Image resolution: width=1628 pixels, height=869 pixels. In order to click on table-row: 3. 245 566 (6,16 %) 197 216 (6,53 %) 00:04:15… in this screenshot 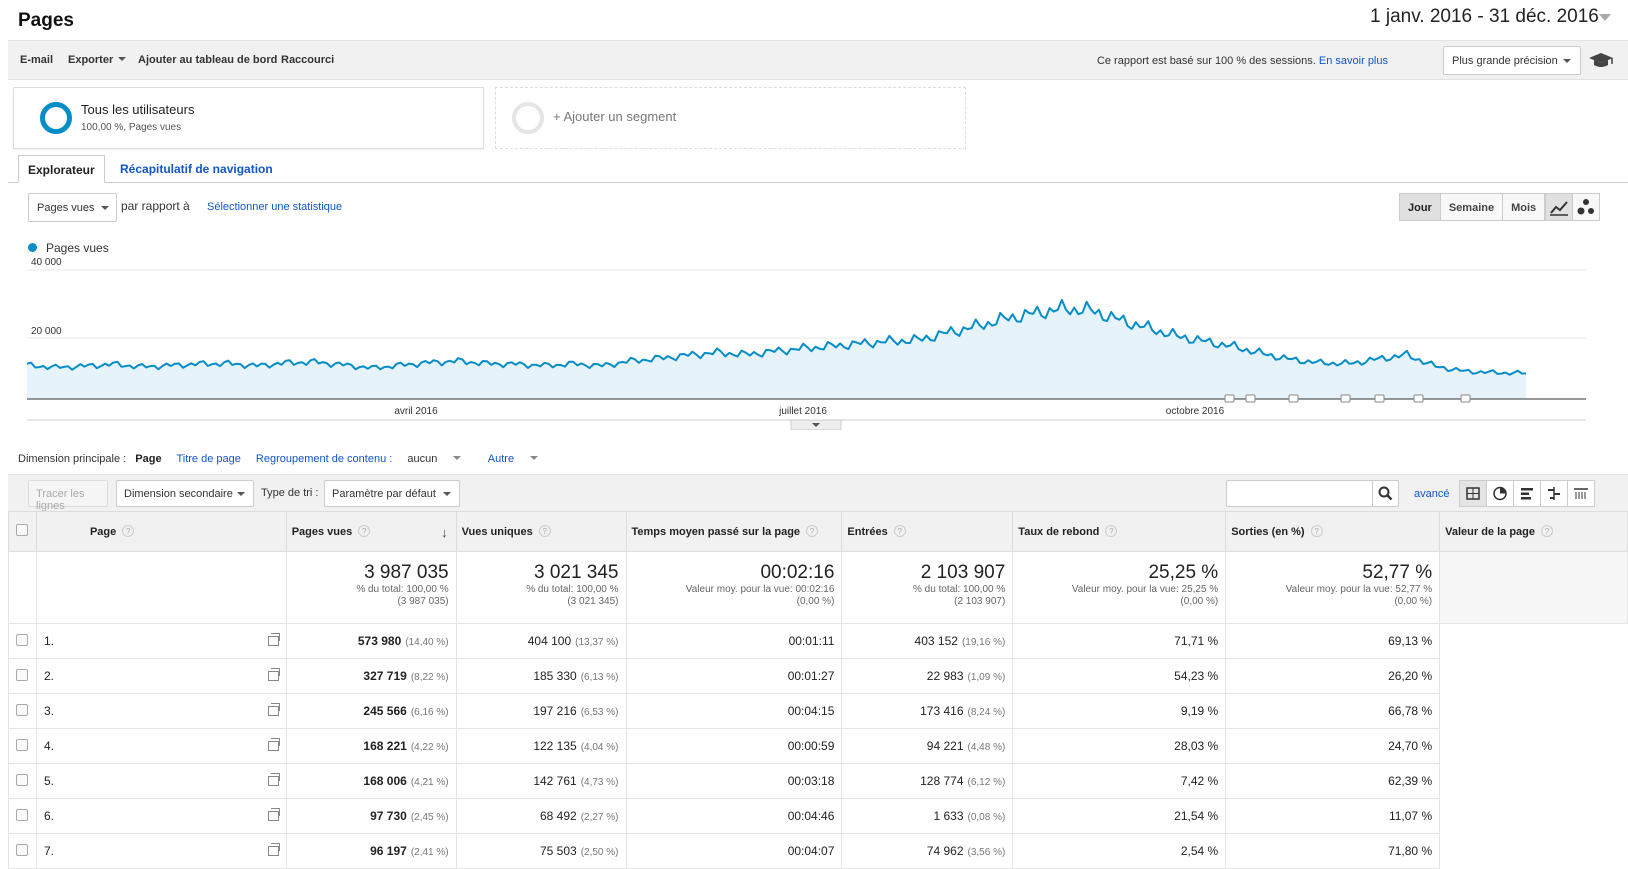, I will do `click(818, 711)`.